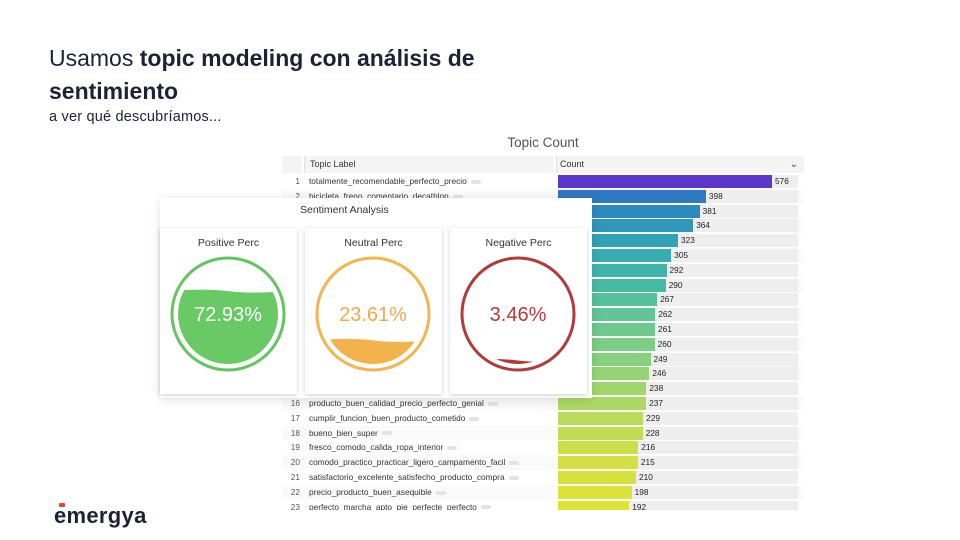  Describe the element at coordinates (639, 505) in the screenshot. I see `count-value: 192` at that location.